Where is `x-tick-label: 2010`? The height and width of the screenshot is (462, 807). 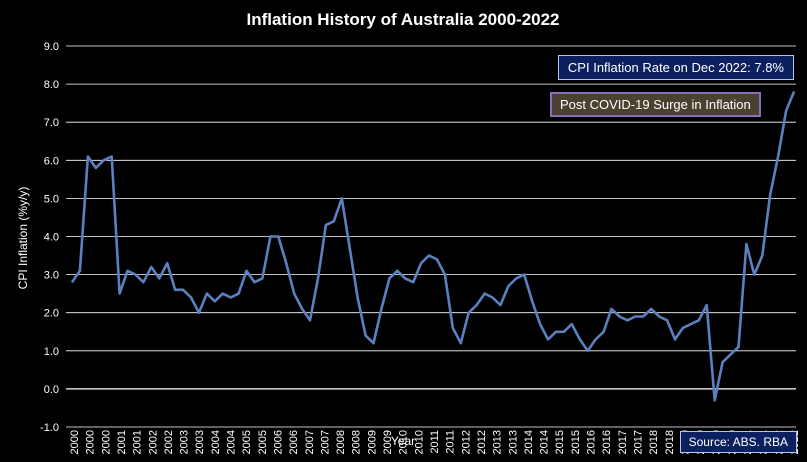 x-tick-label: 2010 is located at coordinates (404, 442).